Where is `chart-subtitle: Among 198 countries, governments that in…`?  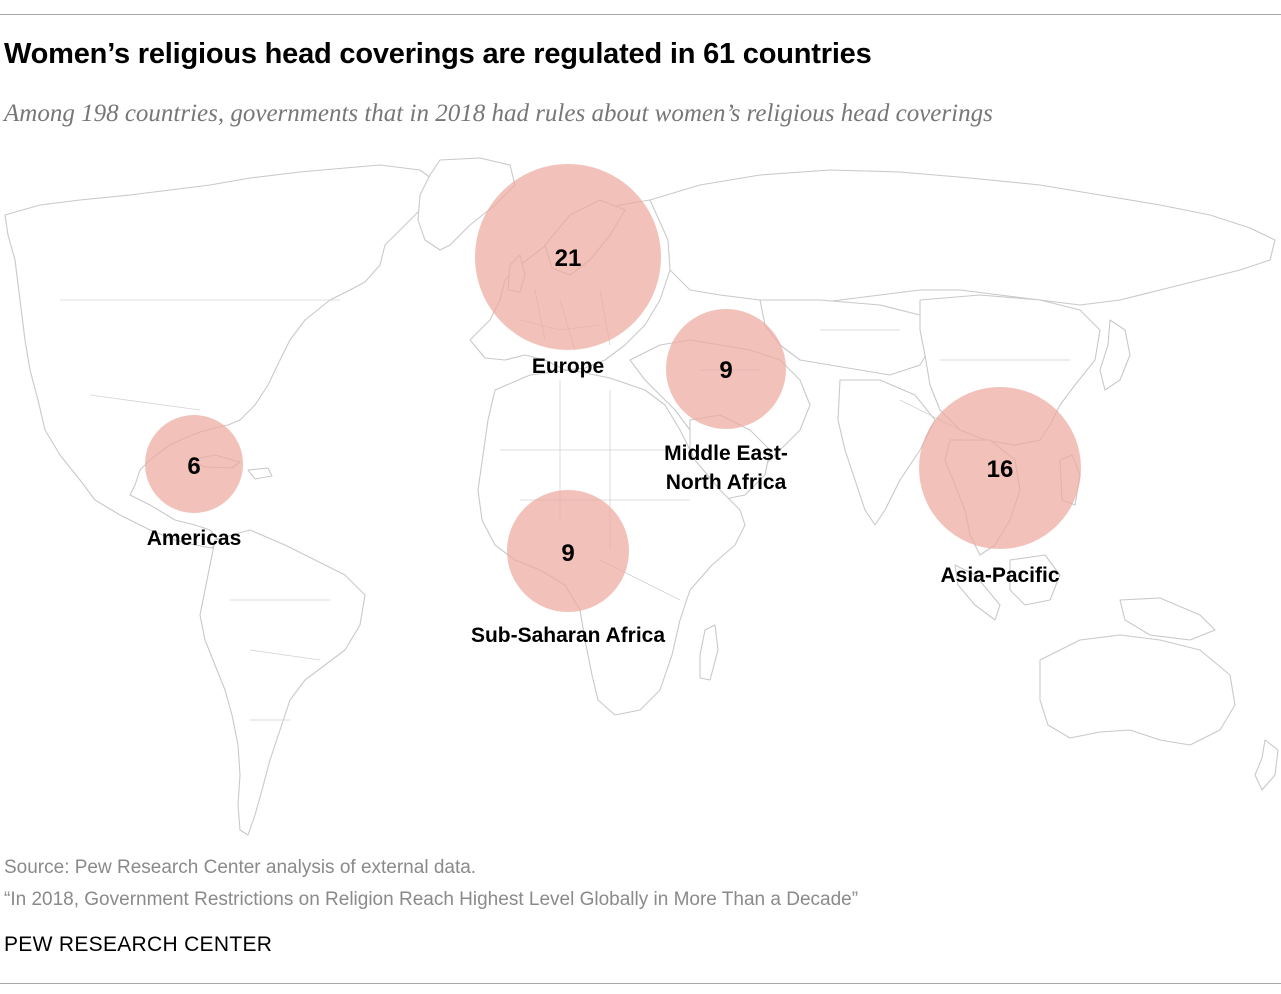 chart-subtitle: Among 198 countries, governments that in… is located at coordinates (498, 113).